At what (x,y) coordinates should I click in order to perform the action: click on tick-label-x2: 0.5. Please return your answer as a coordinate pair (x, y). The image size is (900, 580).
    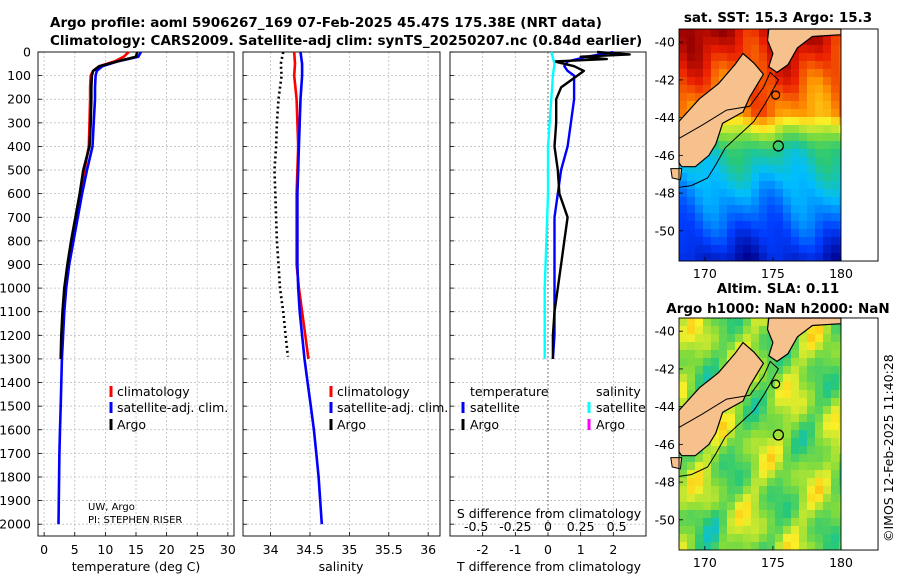
    Looking at the image, I should click on (617, 526).